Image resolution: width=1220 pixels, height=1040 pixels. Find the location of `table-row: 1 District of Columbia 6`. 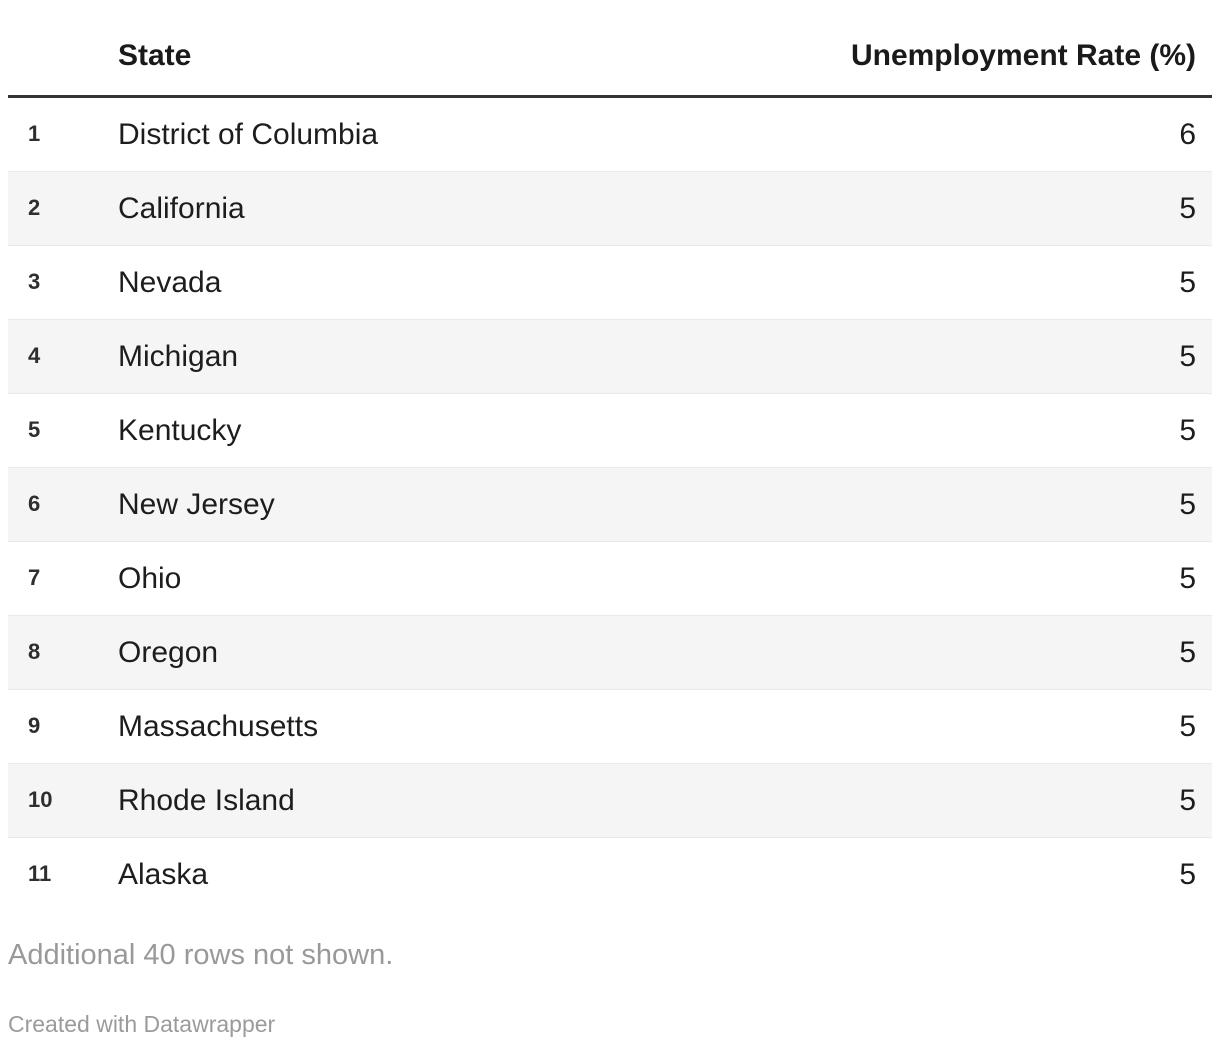

table-row: 1 District of Columbia 6 is located at coordinates (610, 134).